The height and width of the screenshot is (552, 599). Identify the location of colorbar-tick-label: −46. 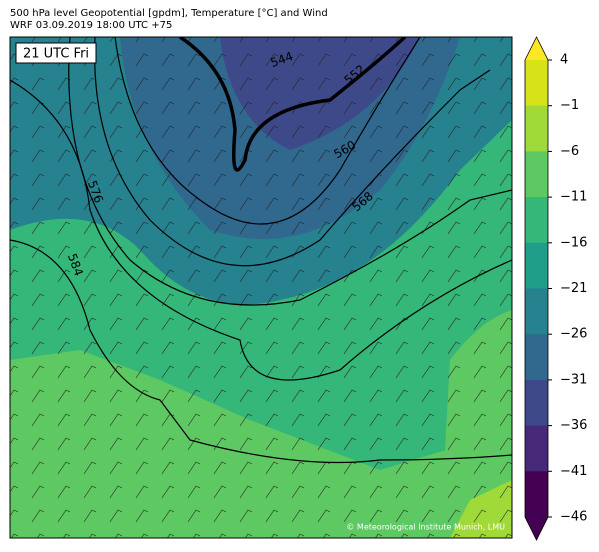
(573, 517).